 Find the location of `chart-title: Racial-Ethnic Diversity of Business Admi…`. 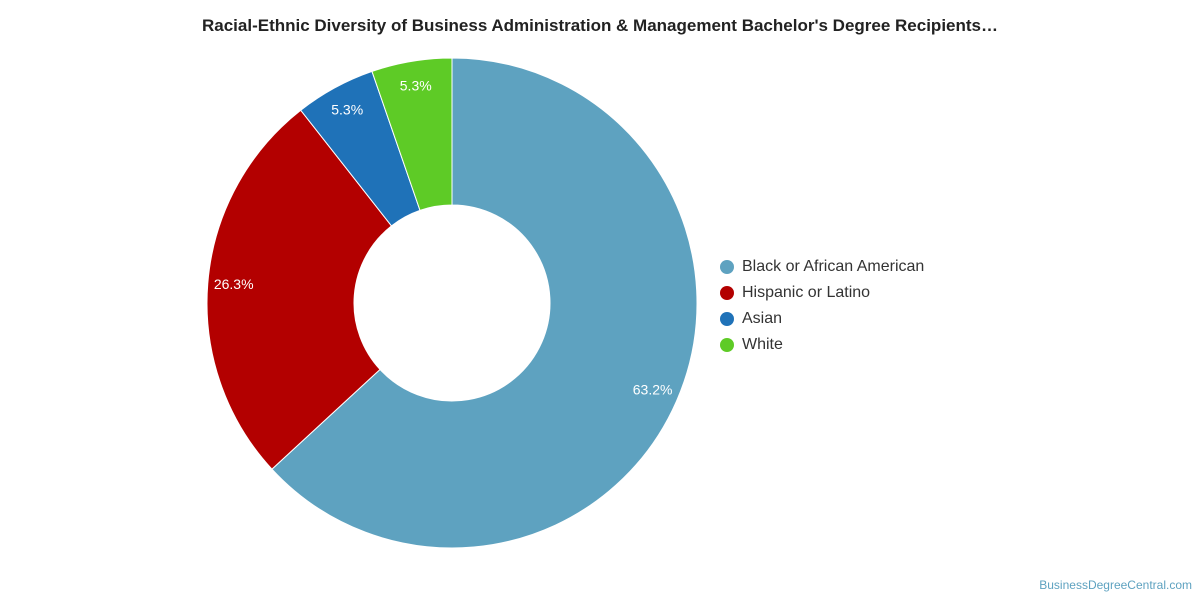

chart-title: Racial-Ethnic Diversity of Business Admi… is located at coordinates (599, 25).